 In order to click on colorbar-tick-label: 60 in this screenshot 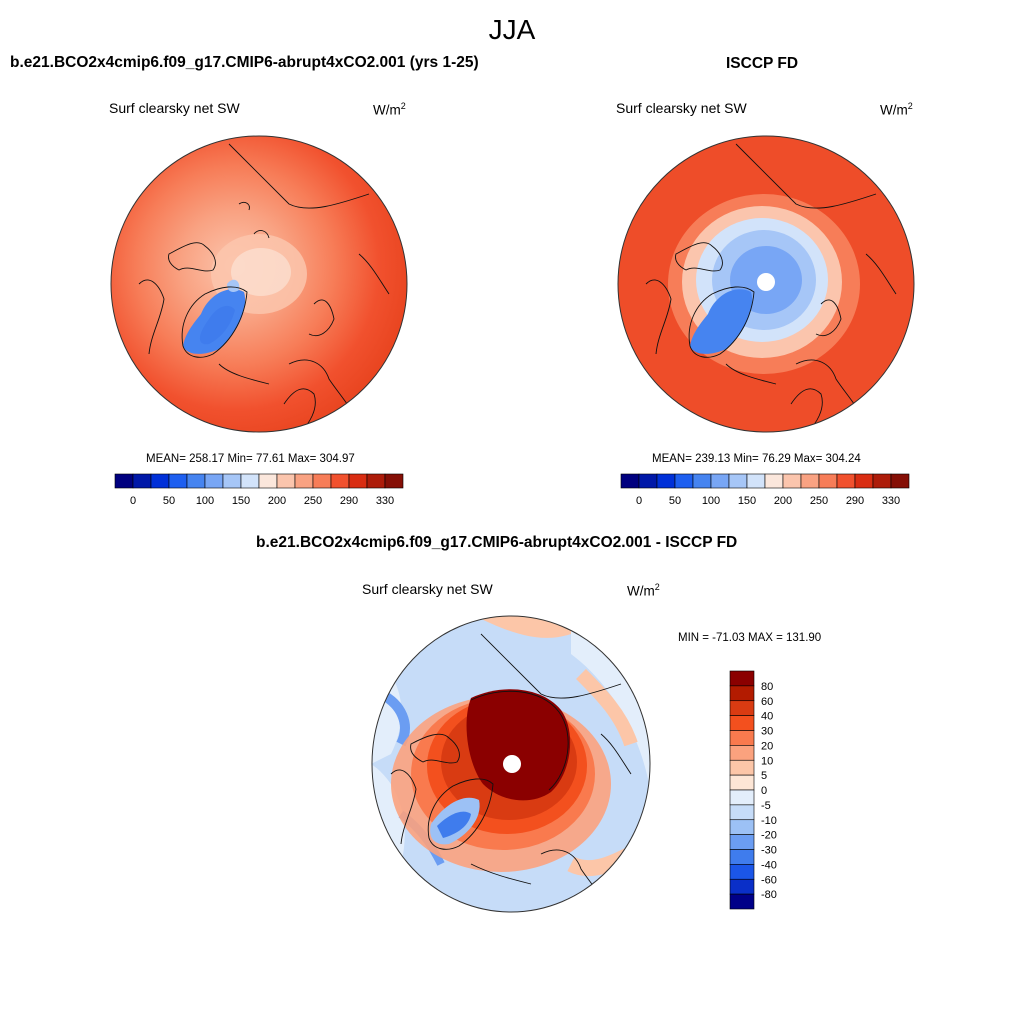, I will do `click(767, 702)`.